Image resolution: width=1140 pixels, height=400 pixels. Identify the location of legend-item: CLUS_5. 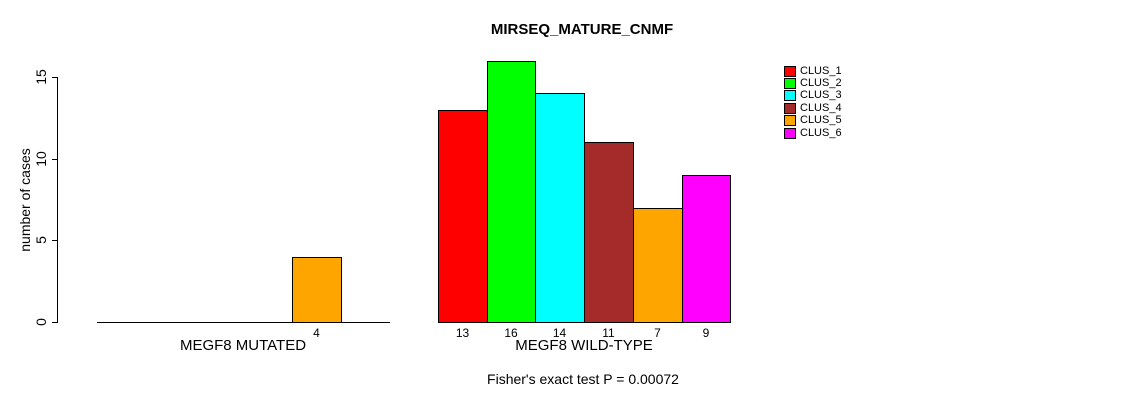
(813, 121).